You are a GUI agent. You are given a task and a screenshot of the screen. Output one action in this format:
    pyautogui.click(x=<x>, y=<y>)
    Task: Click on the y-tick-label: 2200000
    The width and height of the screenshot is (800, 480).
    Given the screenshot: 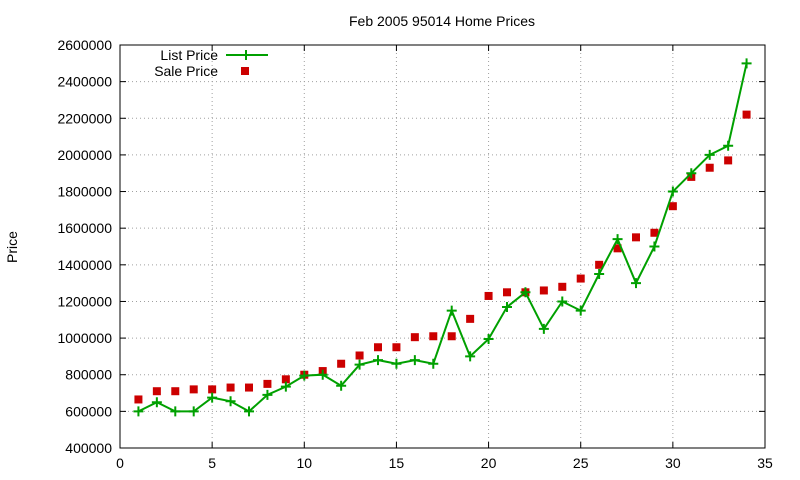 What is the action you would take?
    pyautogui.click(x=84, y=118)
    